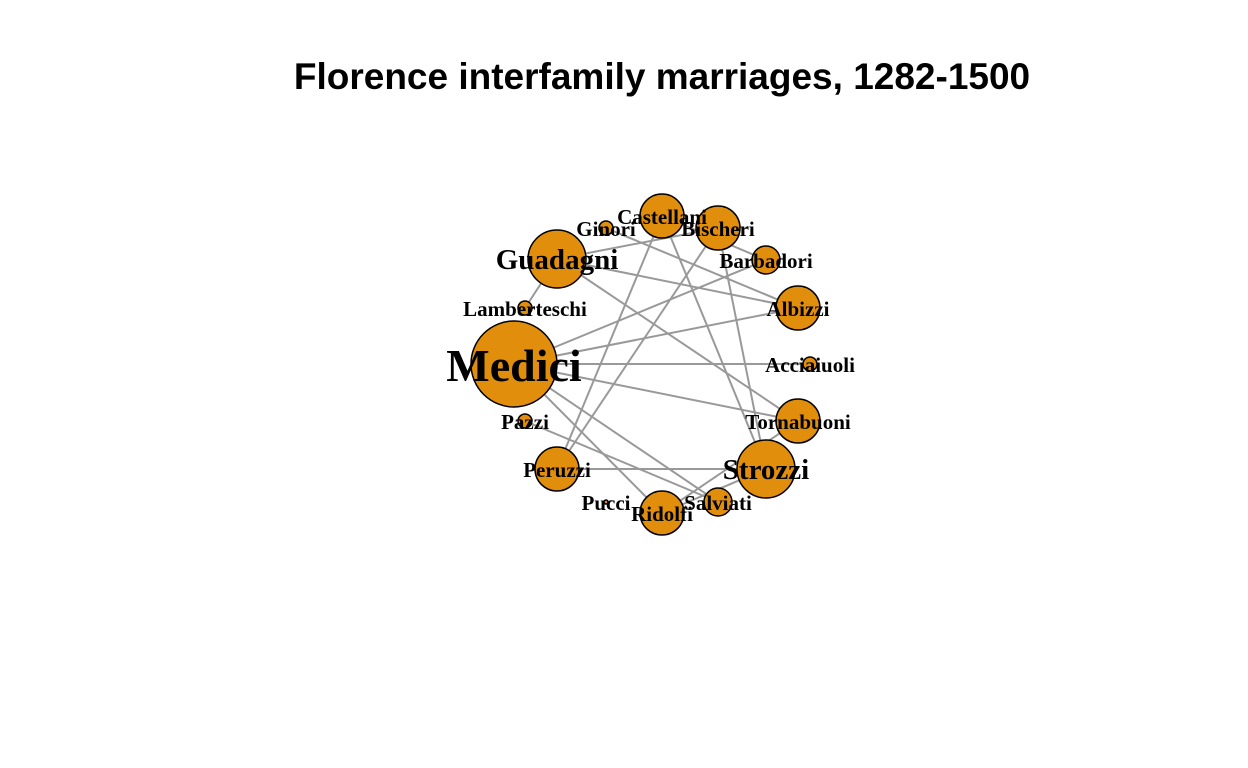 This screenshot has width=1248, height=768. I want to click on node-albizzi, so click(798, 308).